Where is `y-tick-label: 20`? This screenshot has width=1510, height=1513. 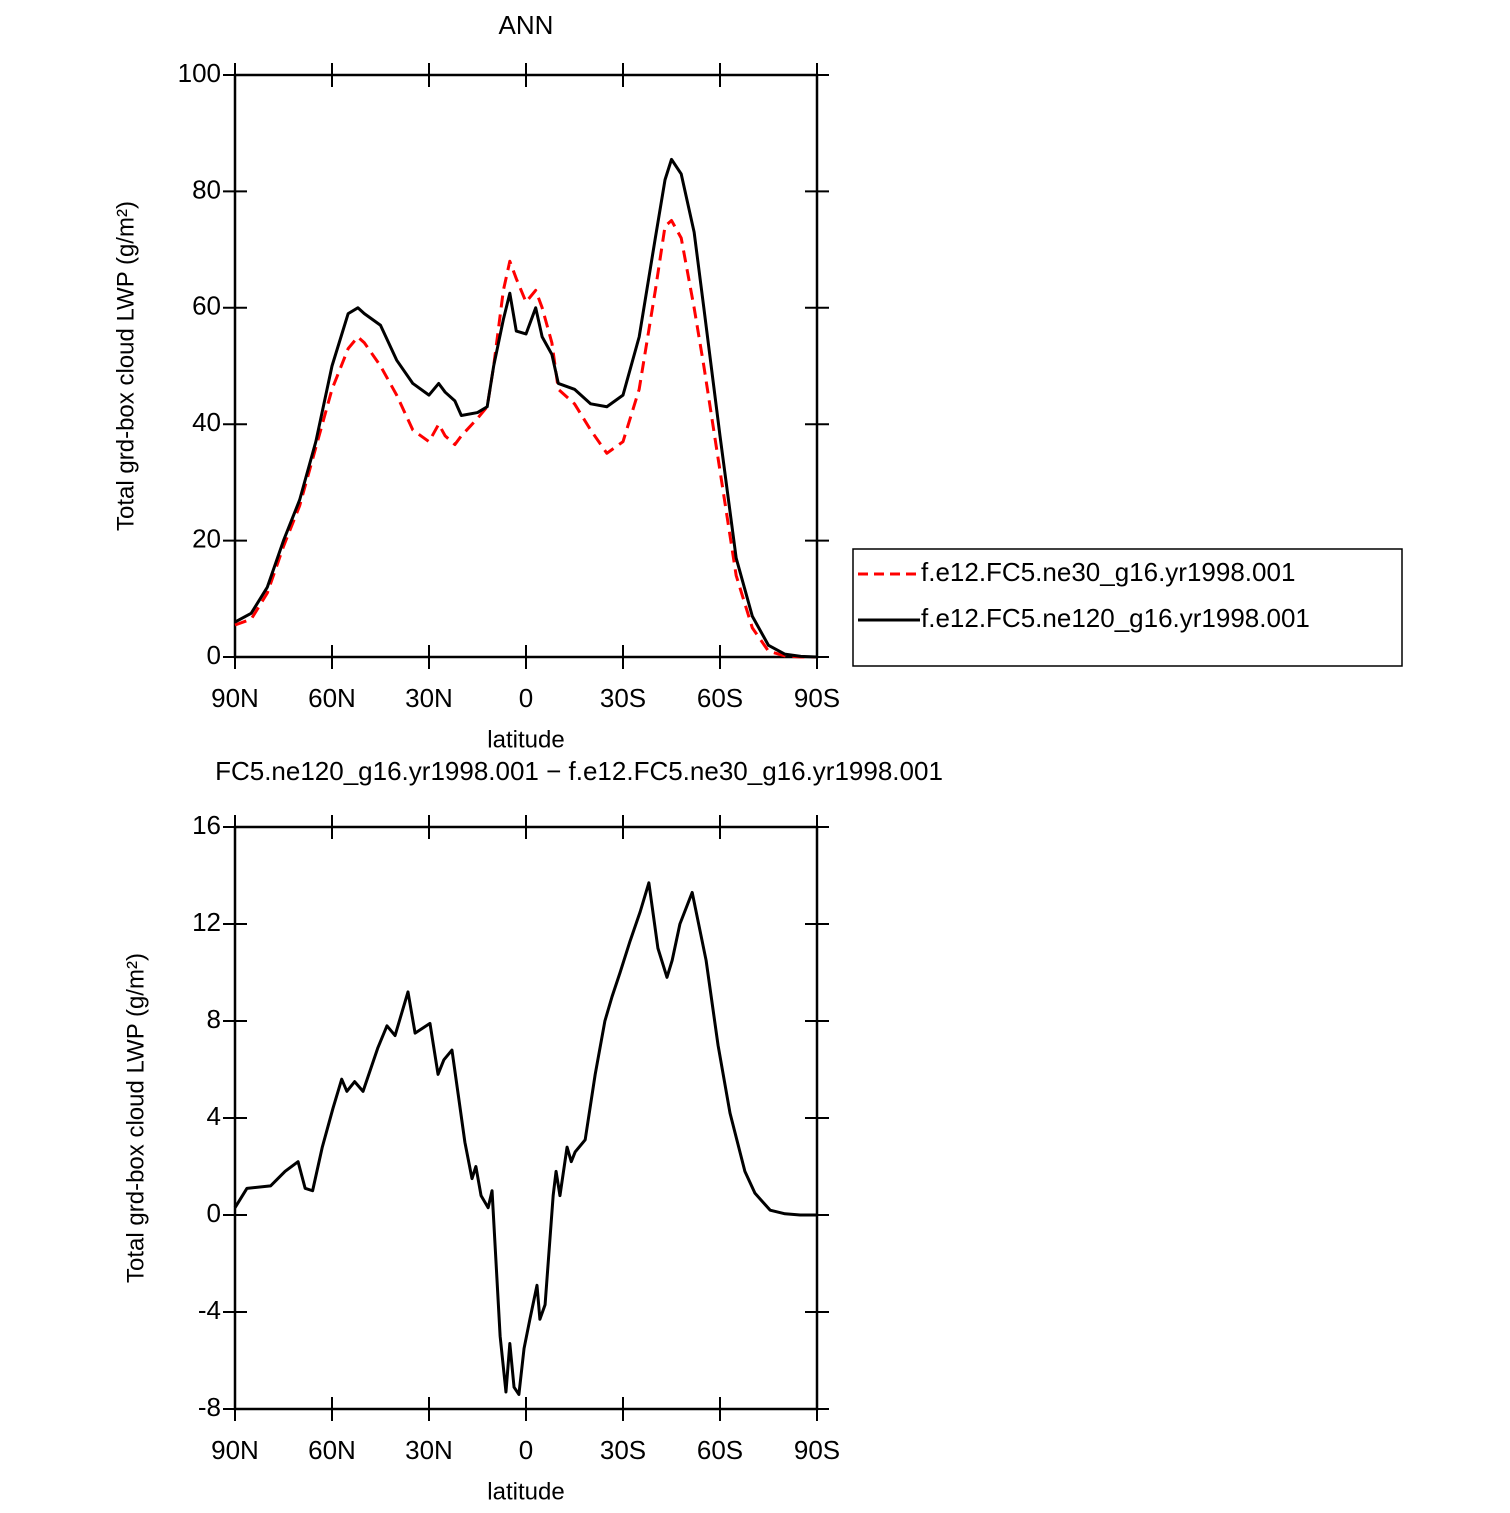 y-tick-label: 20 is located at coordinates (206, 538).